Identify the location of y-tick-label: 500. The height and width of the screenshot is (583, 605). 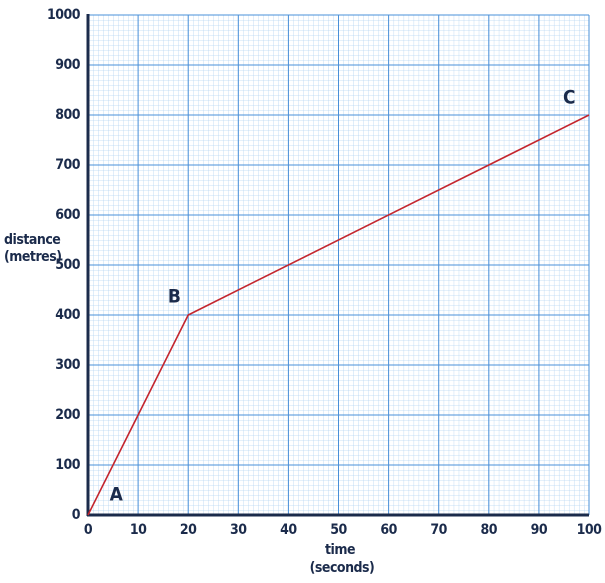
(68, 265).